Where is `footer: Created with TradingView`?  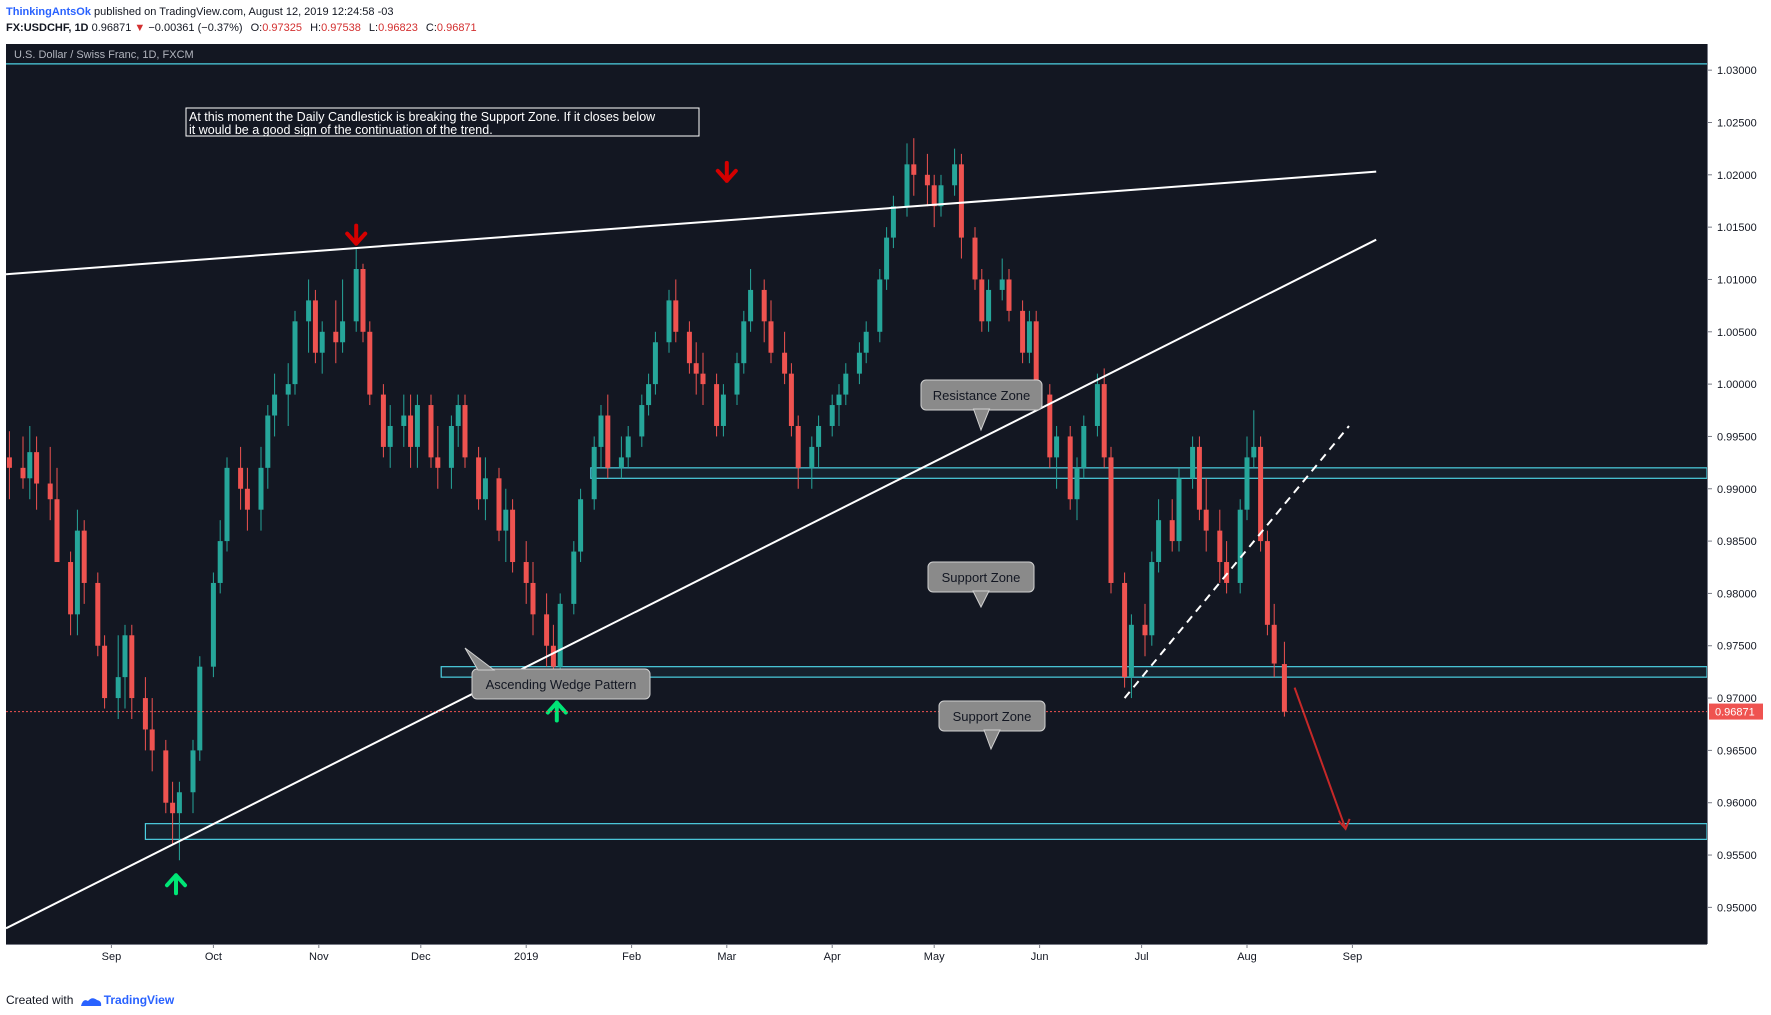
footer: Created with TradingView is located at coordinates (90, 1000).